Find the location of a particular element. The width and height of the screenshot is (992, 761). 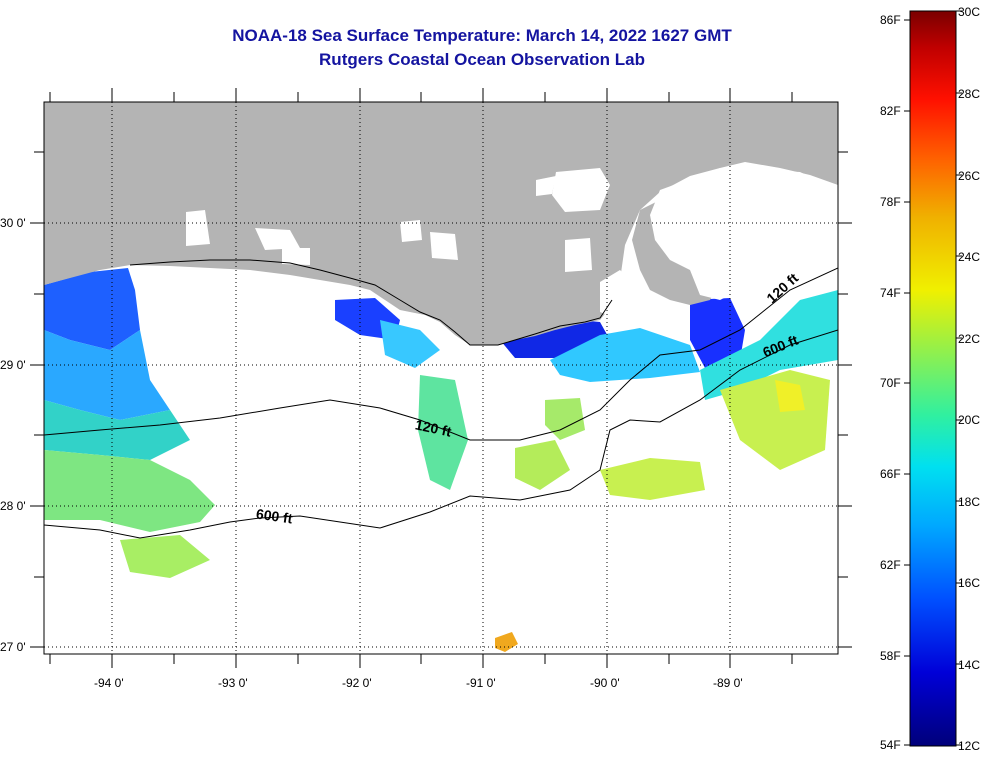

colorbar-c-label: 28C is located at coordinates (969, 94).